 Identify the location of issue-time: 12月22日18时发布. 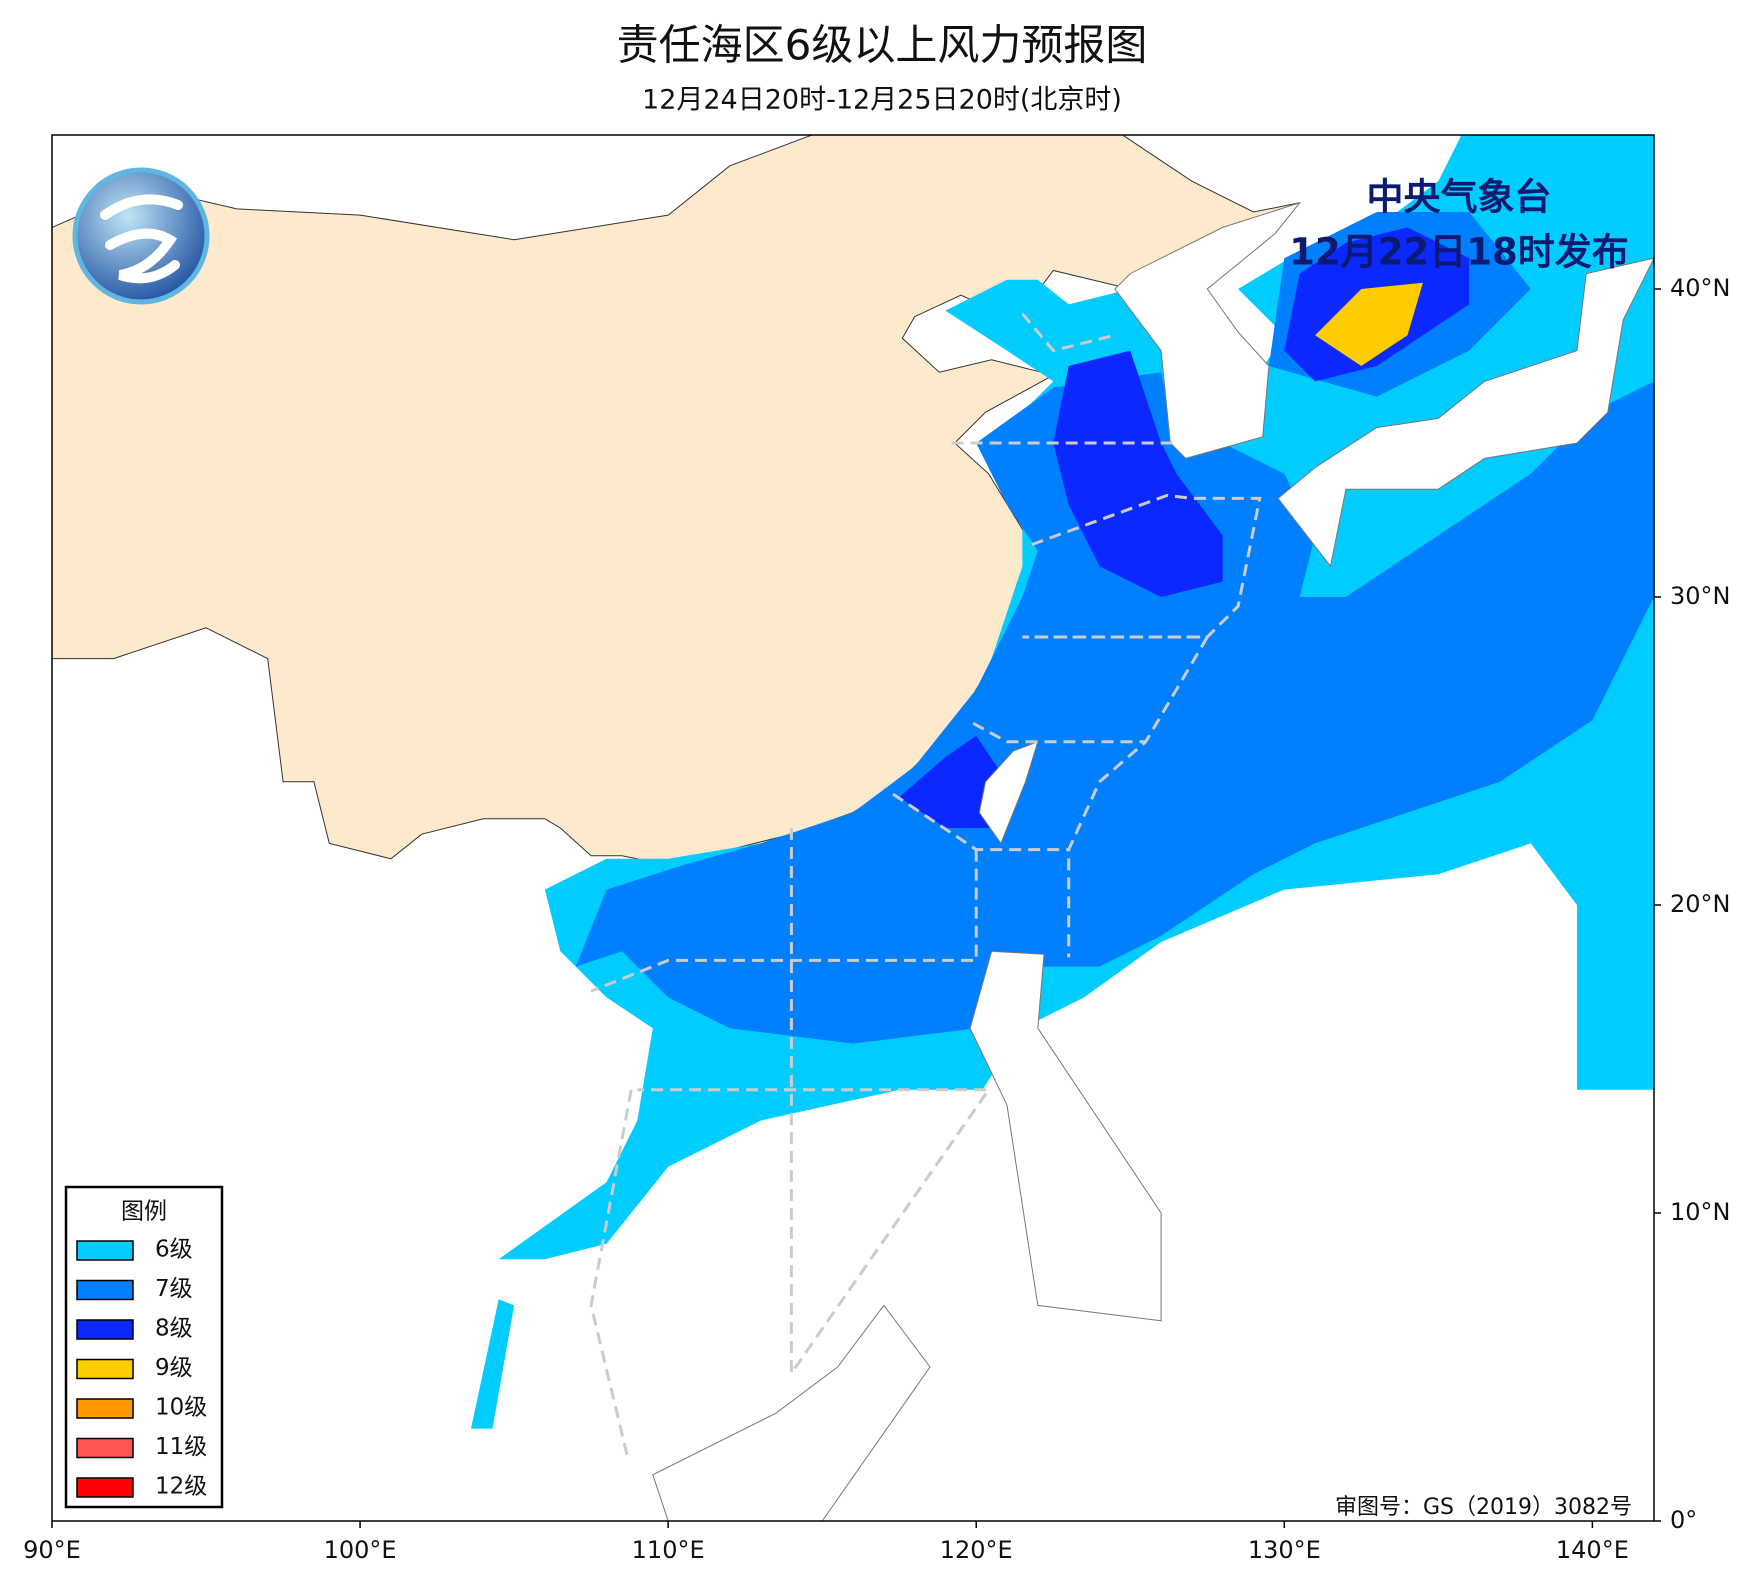
(1458, 252).